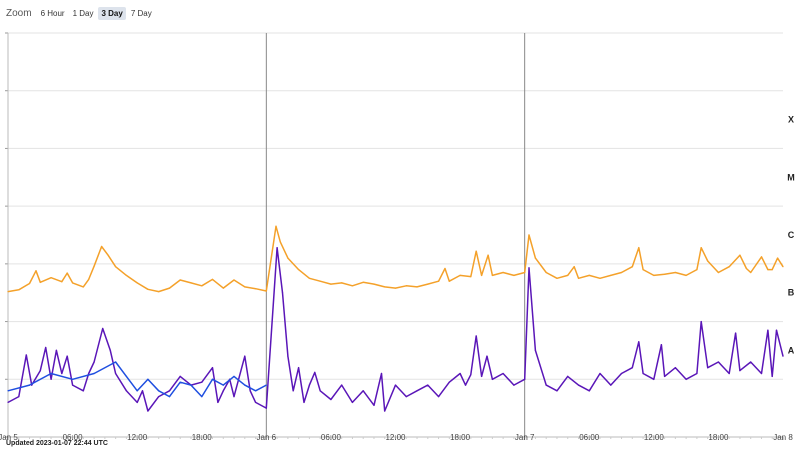  I want to click on flare-class-label-a: A, so click(791, 350).